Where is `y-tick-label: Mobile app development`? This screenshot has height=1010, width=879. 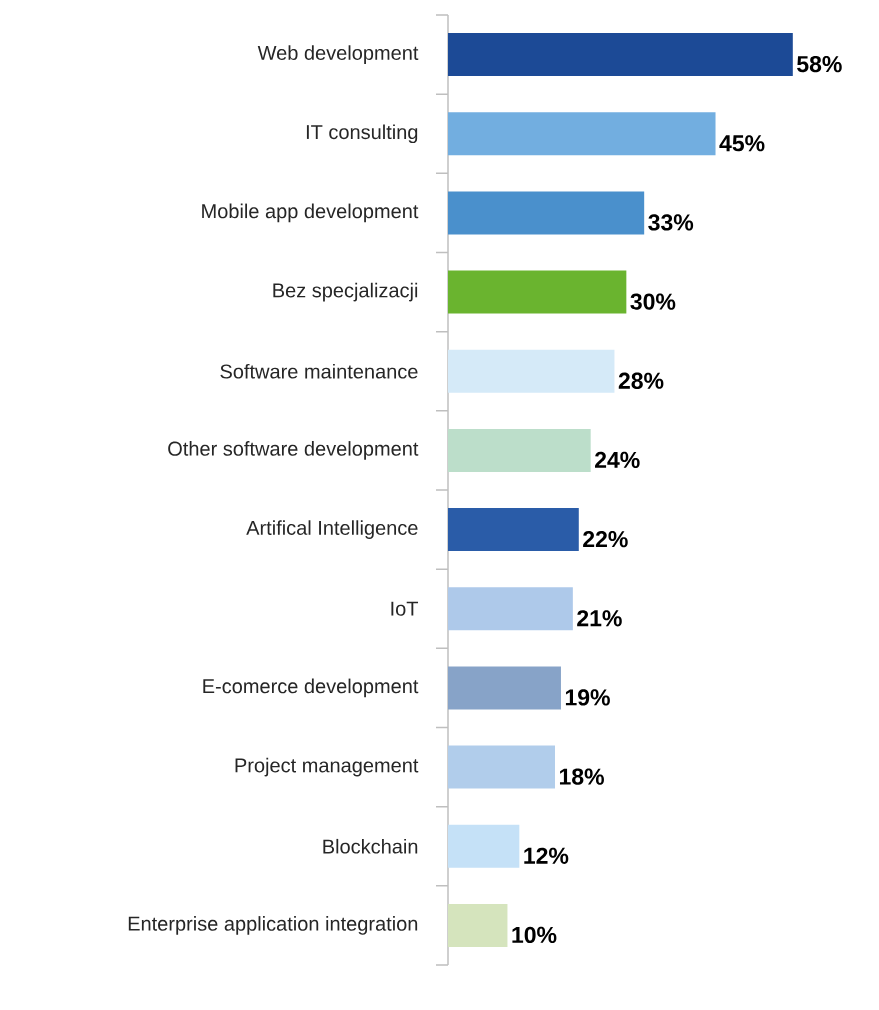
y-tick-label: Mobile app development is located at coordinates (310, 213).